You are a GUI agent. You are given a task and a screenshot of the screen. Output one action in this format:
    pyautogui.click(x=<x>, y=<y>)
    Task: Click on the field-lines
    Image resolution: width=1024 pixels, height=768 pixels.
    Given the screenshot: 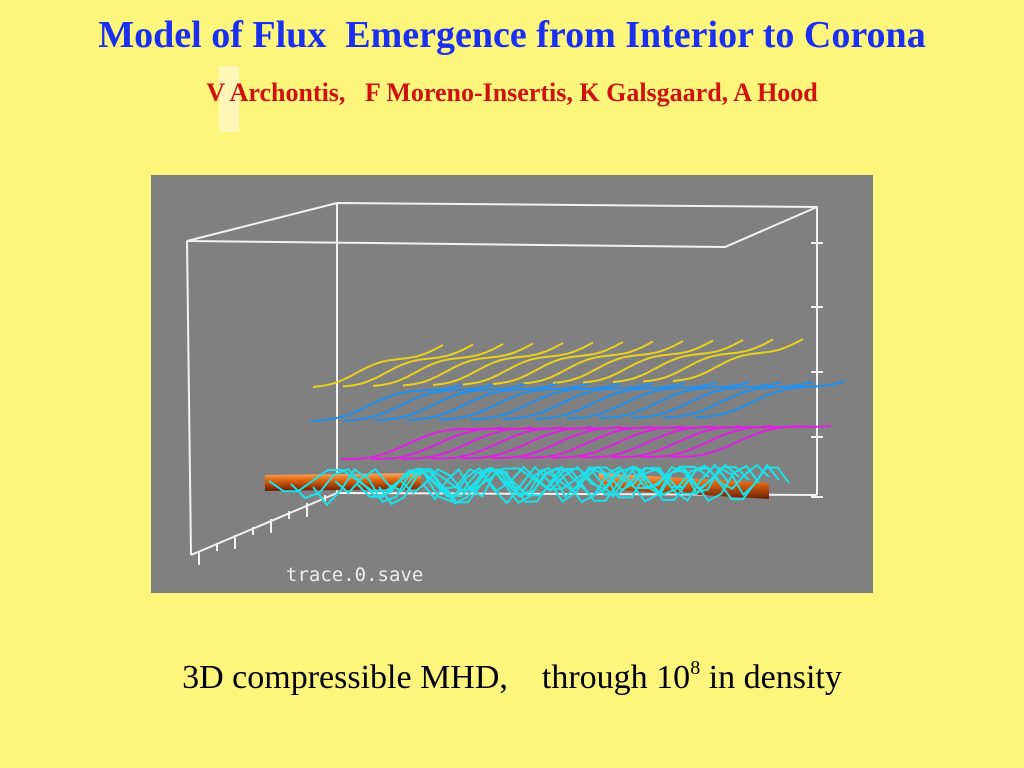 What is the action you would take?
    pyautogui.click(x=578, y=399)
    